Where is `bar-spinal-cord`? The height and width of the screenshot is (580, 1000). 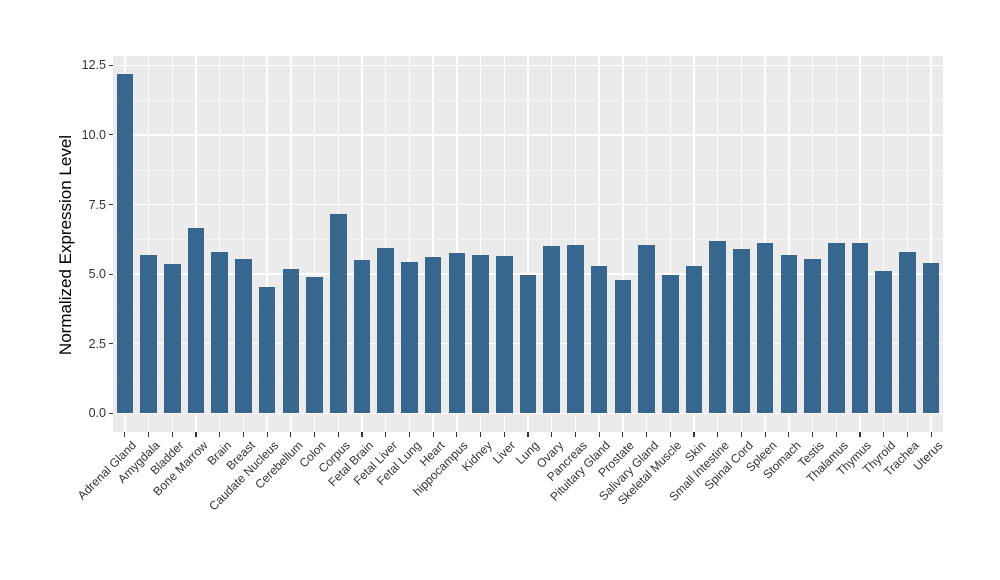 bar-spinal-cord is located at coordinates (741, 331).